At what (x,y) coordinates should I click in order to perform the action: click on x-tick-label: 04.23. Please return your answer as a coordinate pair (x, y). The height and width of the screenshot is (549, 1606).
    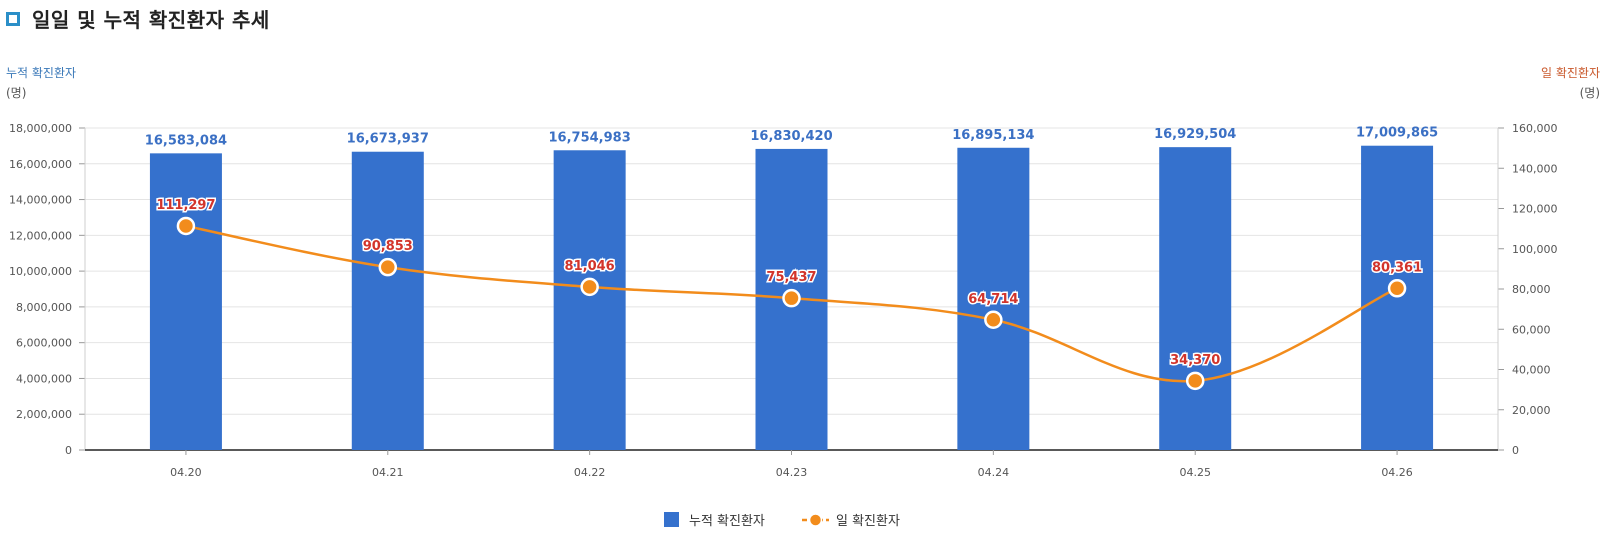
    Looking at the image, I should click on (792, 472).